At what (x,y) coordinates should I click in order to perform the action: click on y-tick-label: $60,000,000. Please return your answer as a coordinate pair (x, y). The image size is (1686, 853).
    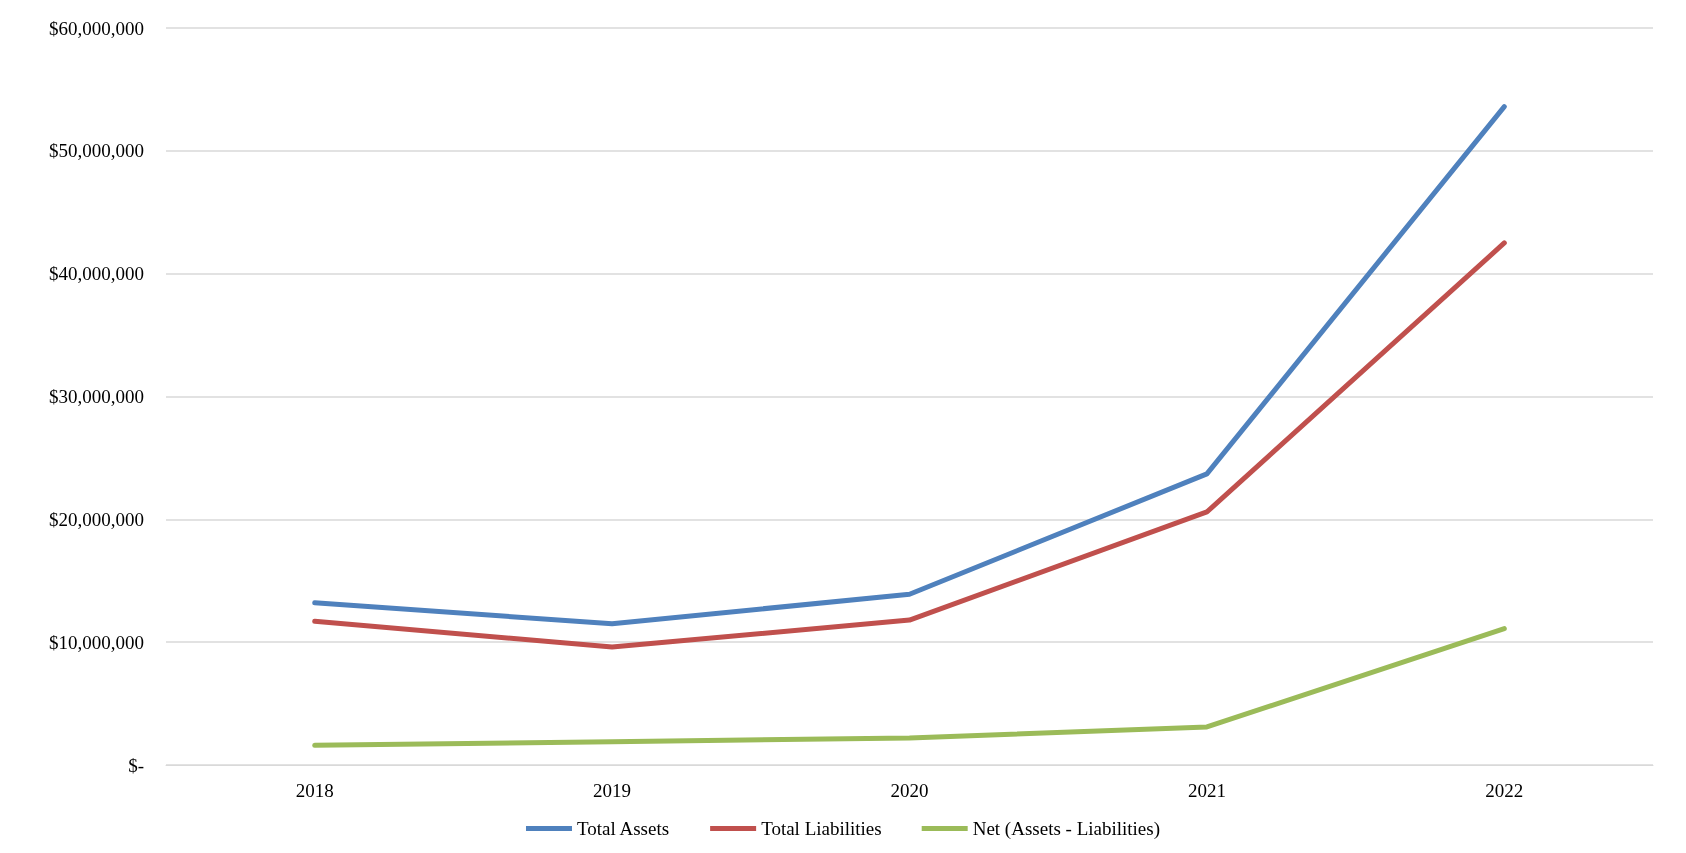
    Looking at the image, I should click on (96, 28).